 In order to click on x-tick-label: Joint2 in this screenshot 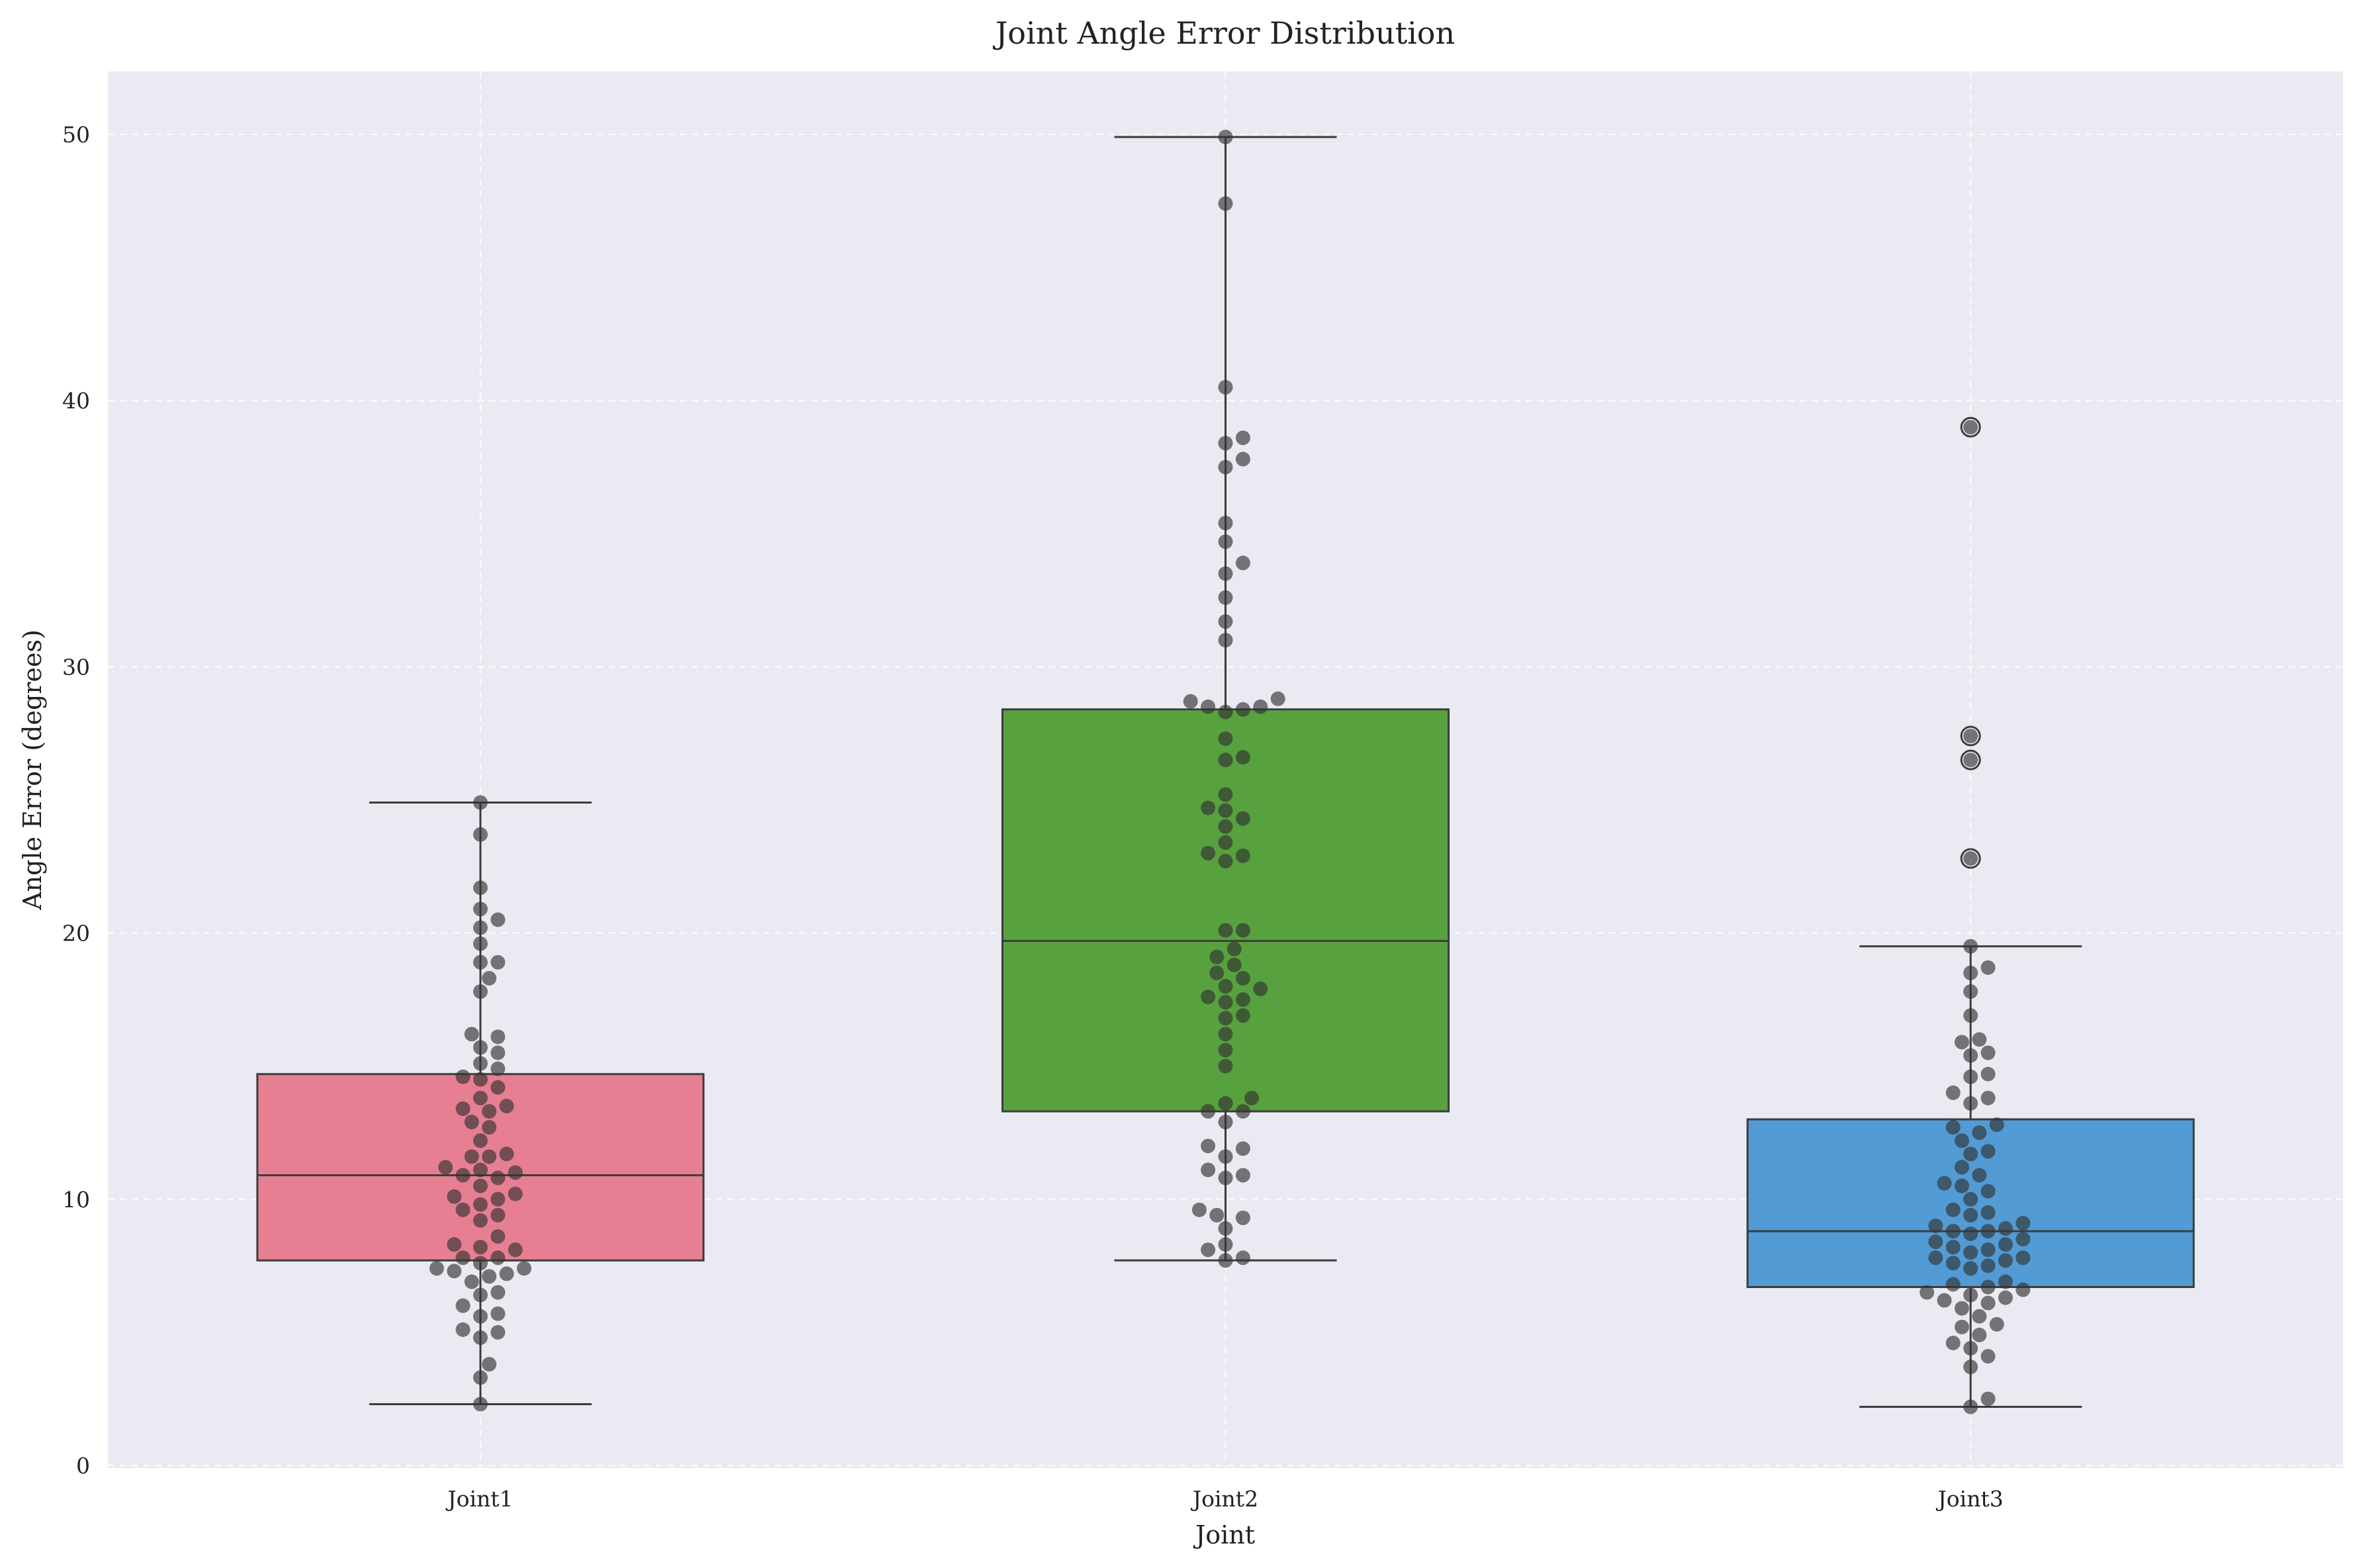, I will do `click(1224, 1499)`.